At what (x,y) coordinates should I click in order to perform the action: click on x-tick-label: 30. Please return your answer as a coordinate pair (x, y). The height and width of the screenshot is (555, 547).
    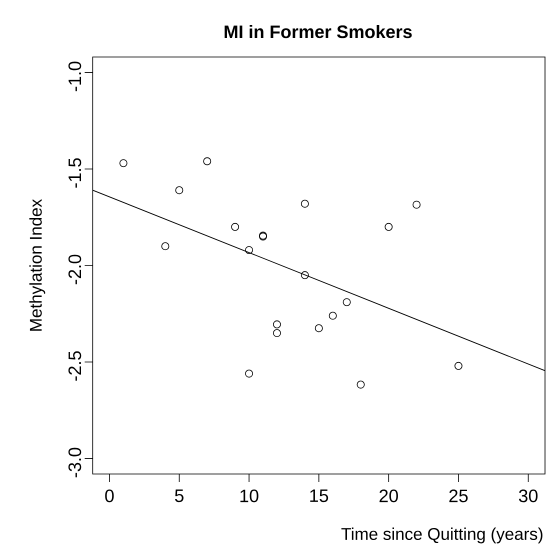
    Looking at the image, I should click on (528, 496).